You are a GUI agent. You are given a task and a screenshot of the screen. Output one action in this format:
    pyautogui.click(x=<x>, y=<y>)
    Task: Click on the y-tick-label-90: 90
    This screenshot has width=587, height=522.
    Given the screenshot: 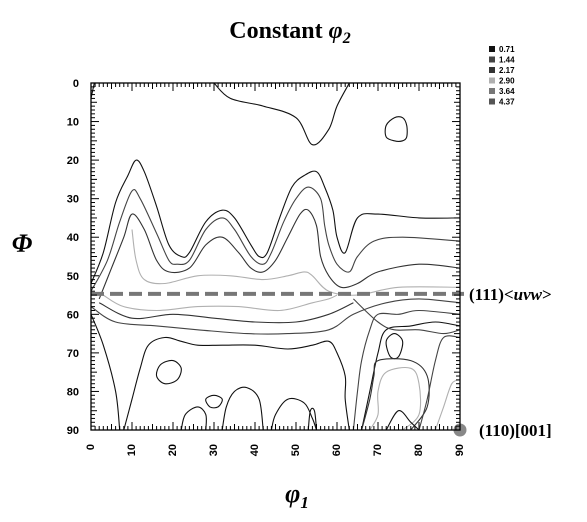 What is the action you would take?
    pyautogui.click(x=73, y=431)
    